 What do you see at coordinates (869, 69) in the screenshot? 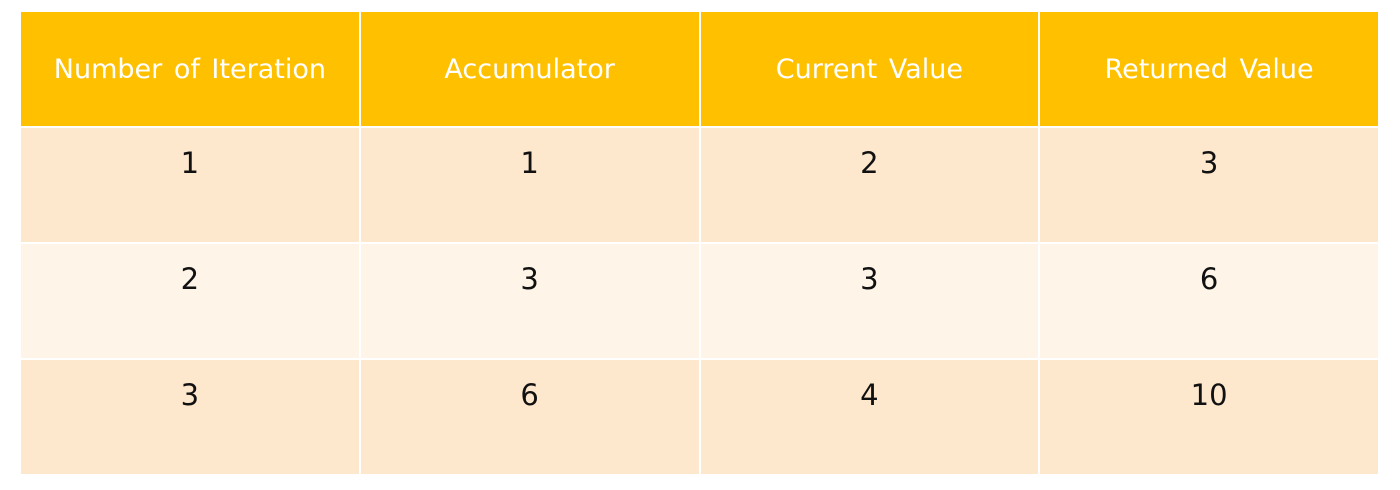
I see `column-header: Current Value` at bounding box center [869, 69].